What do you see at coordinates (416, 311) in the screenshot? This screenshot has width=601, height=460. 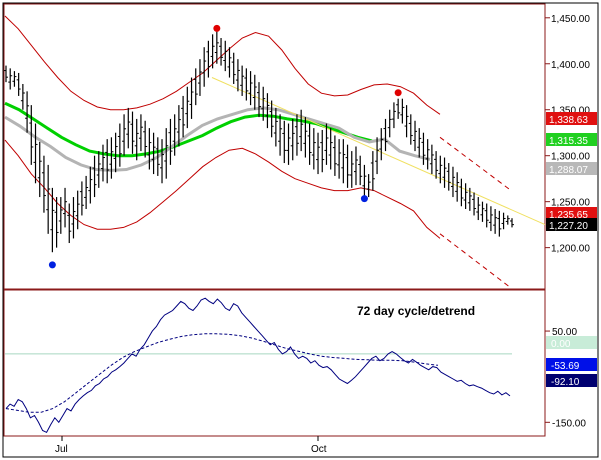 I see `oscillator-title: 72 day cycle/detrend` at bounding box center [416, 311].